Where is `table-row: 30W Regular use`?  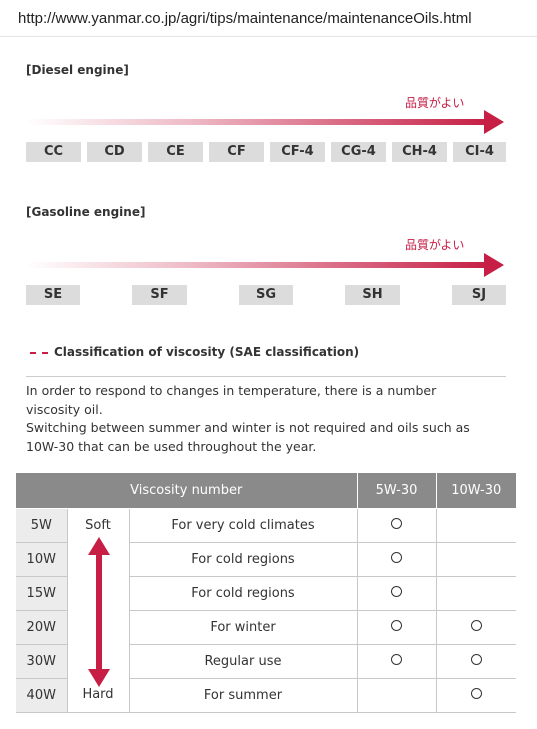
table-row: 30W Regular use is located at coordinates (266, 661).